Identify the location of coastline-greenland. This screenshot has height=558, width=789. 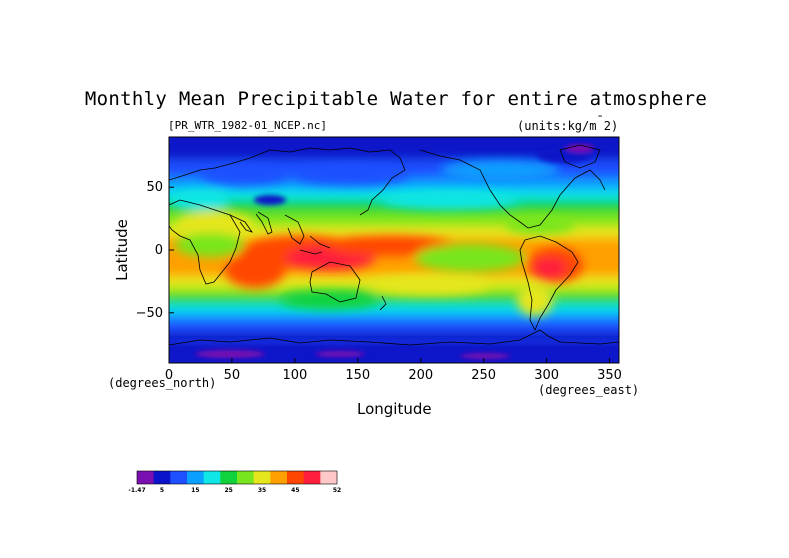
(580, 156).